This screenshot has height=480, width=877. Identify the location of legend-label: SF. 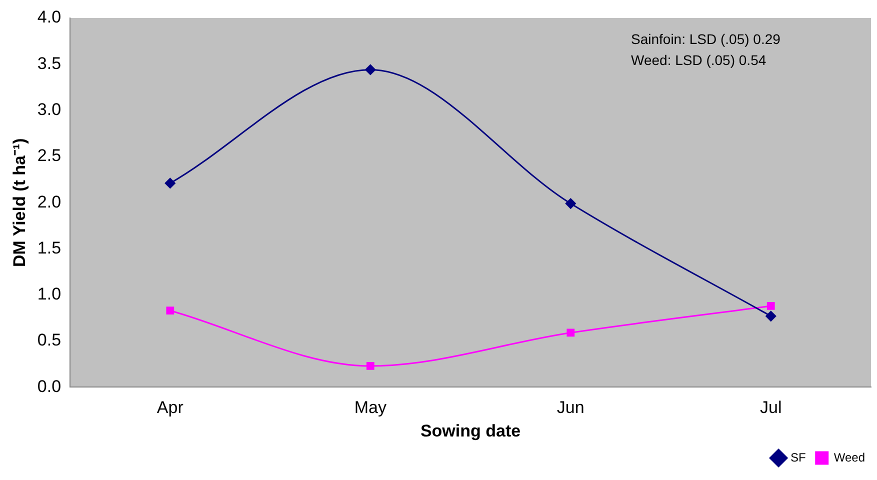
(798, 457).